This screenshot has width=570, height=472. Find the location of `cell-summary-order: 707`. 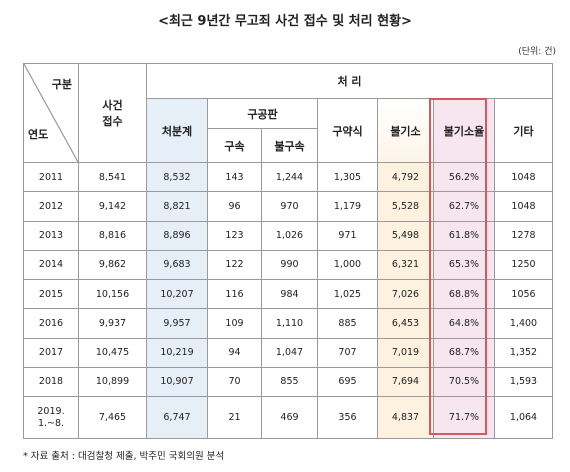

cell-summary-order: 707 is located at coordinates (347, 352).